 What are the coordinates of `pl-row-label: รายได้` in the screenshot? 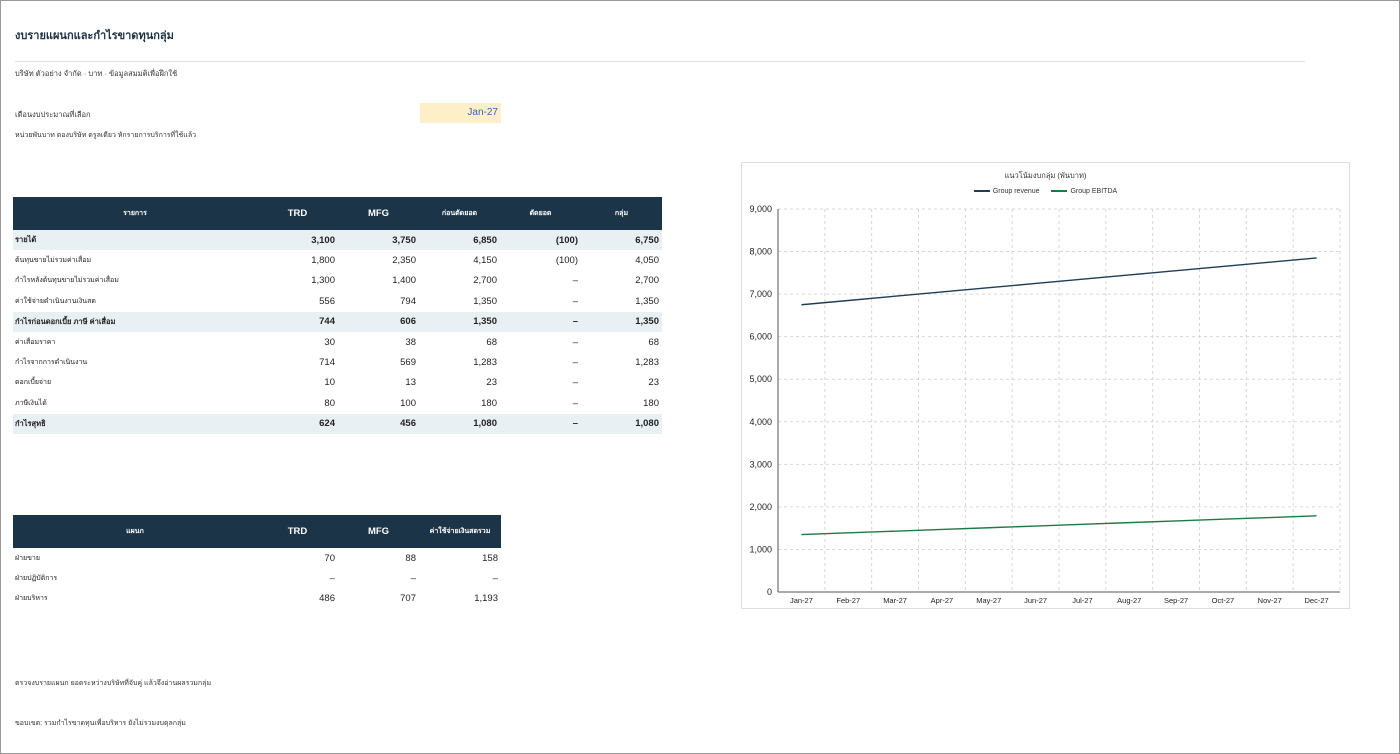 It's located at (135, 240).